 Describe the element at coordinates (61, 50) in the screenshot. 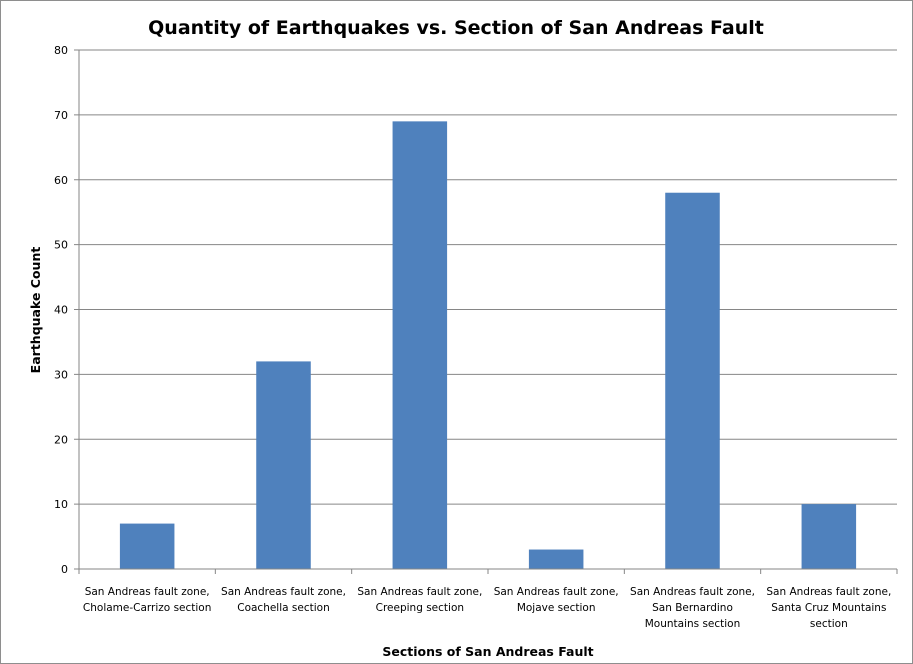

I see `y-tick-label: 80` at that location.